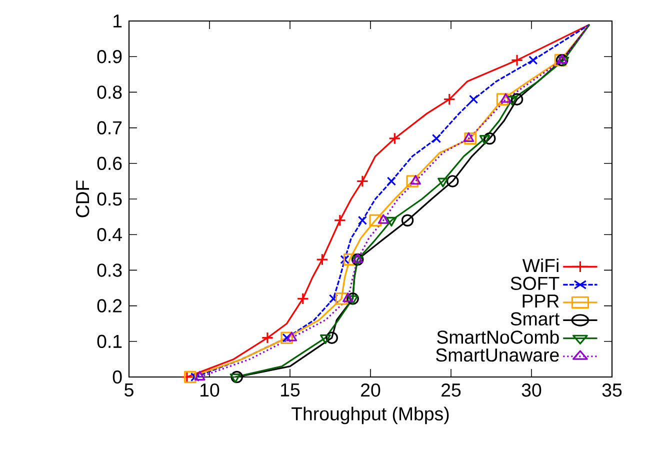  I want to click on x-tick-label: 30, so click(532, 390).